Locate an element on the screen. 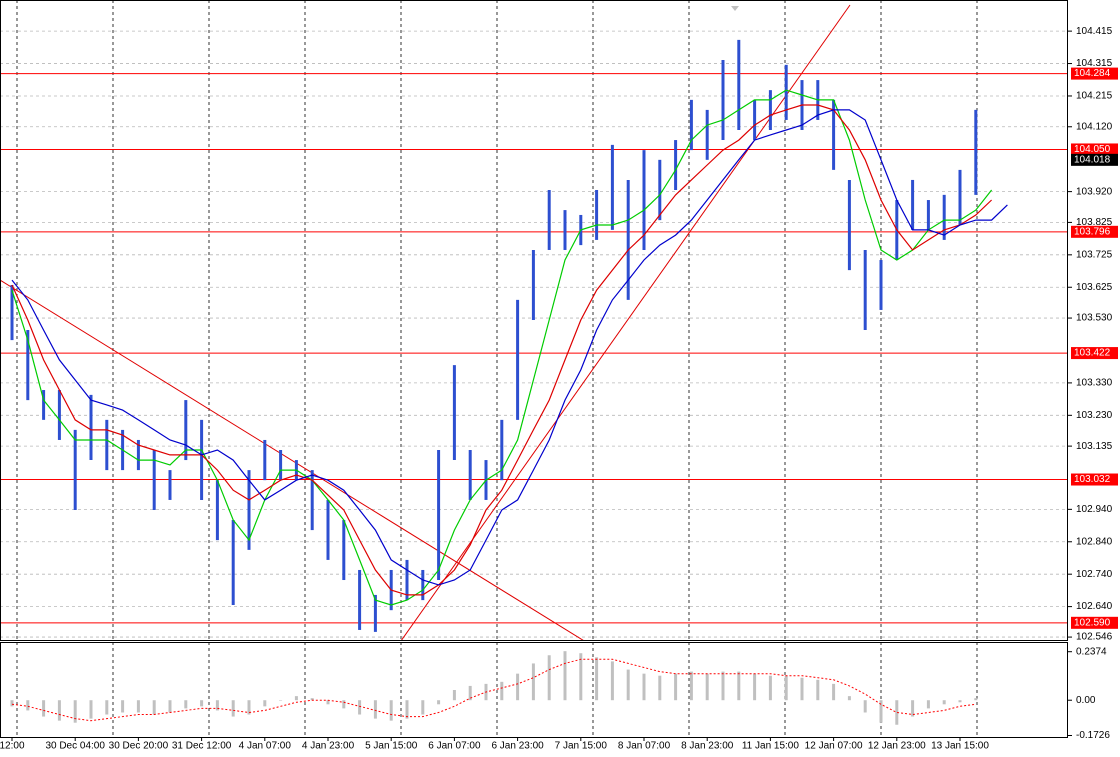 The width and height of the screenshot is (1120, 757). level-label: 102.590 is located at coordinates (1092, 622).